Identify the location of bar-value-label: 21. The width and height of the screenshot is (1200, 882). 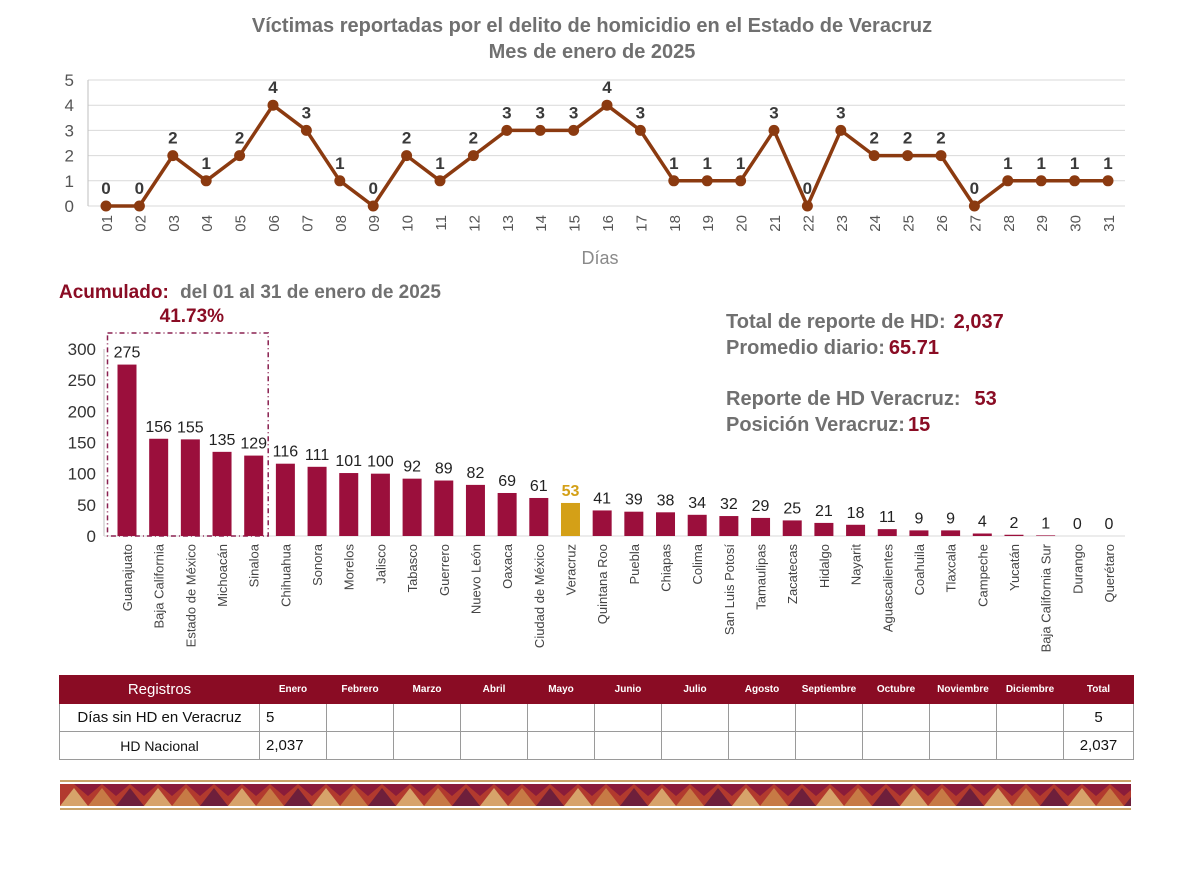
(824, 511).